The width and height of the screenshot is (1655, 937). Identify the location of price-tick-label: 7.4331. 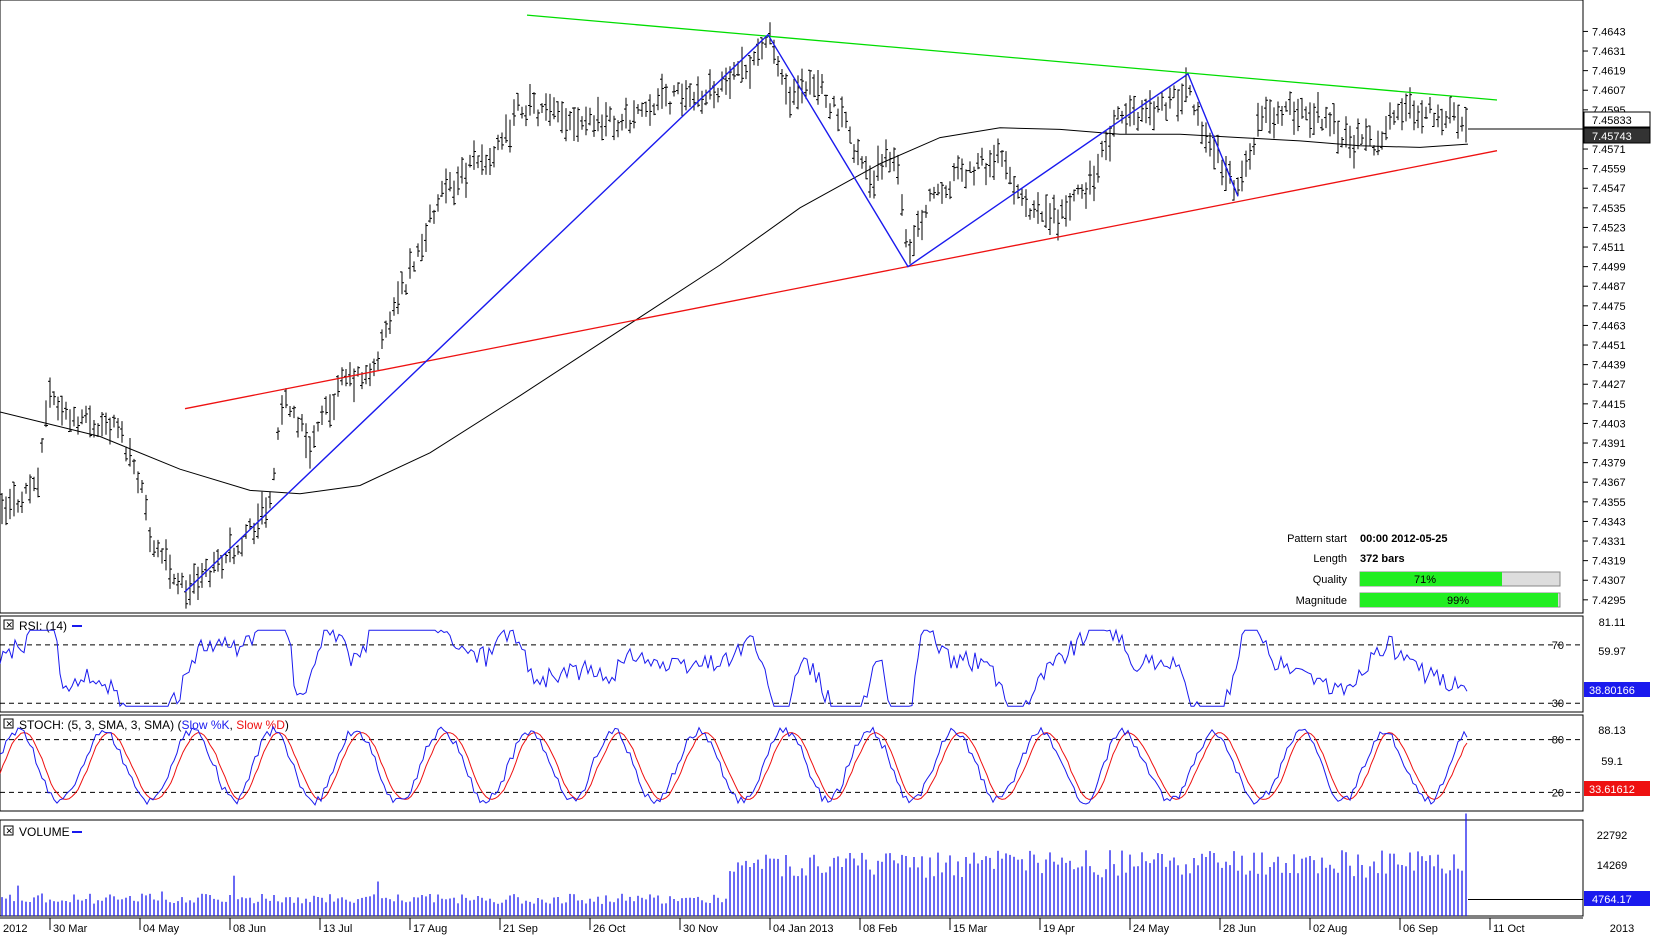
(1609, 542).